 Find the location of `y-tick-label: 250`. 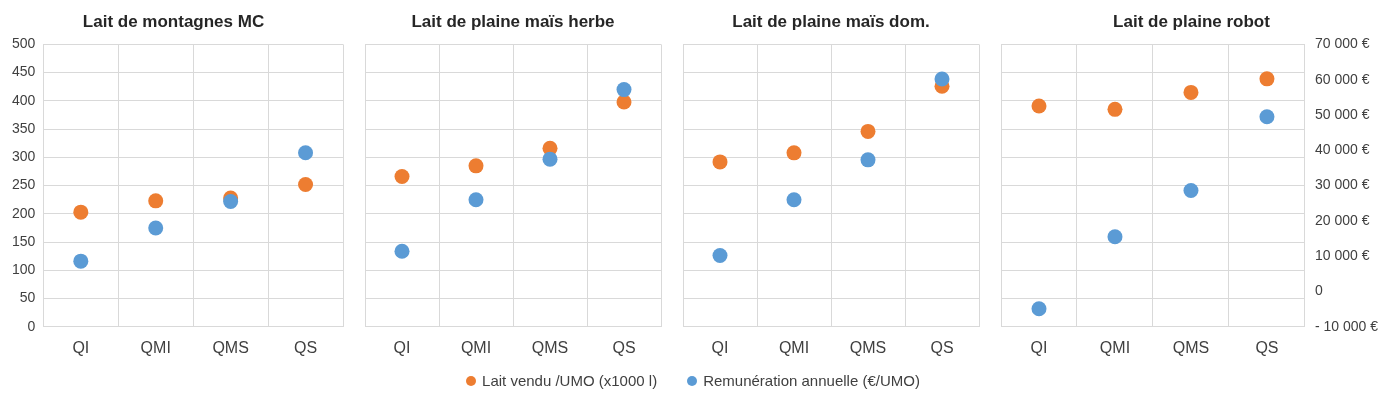

y-tick-label: 250 is located at coordinates (24, 184).